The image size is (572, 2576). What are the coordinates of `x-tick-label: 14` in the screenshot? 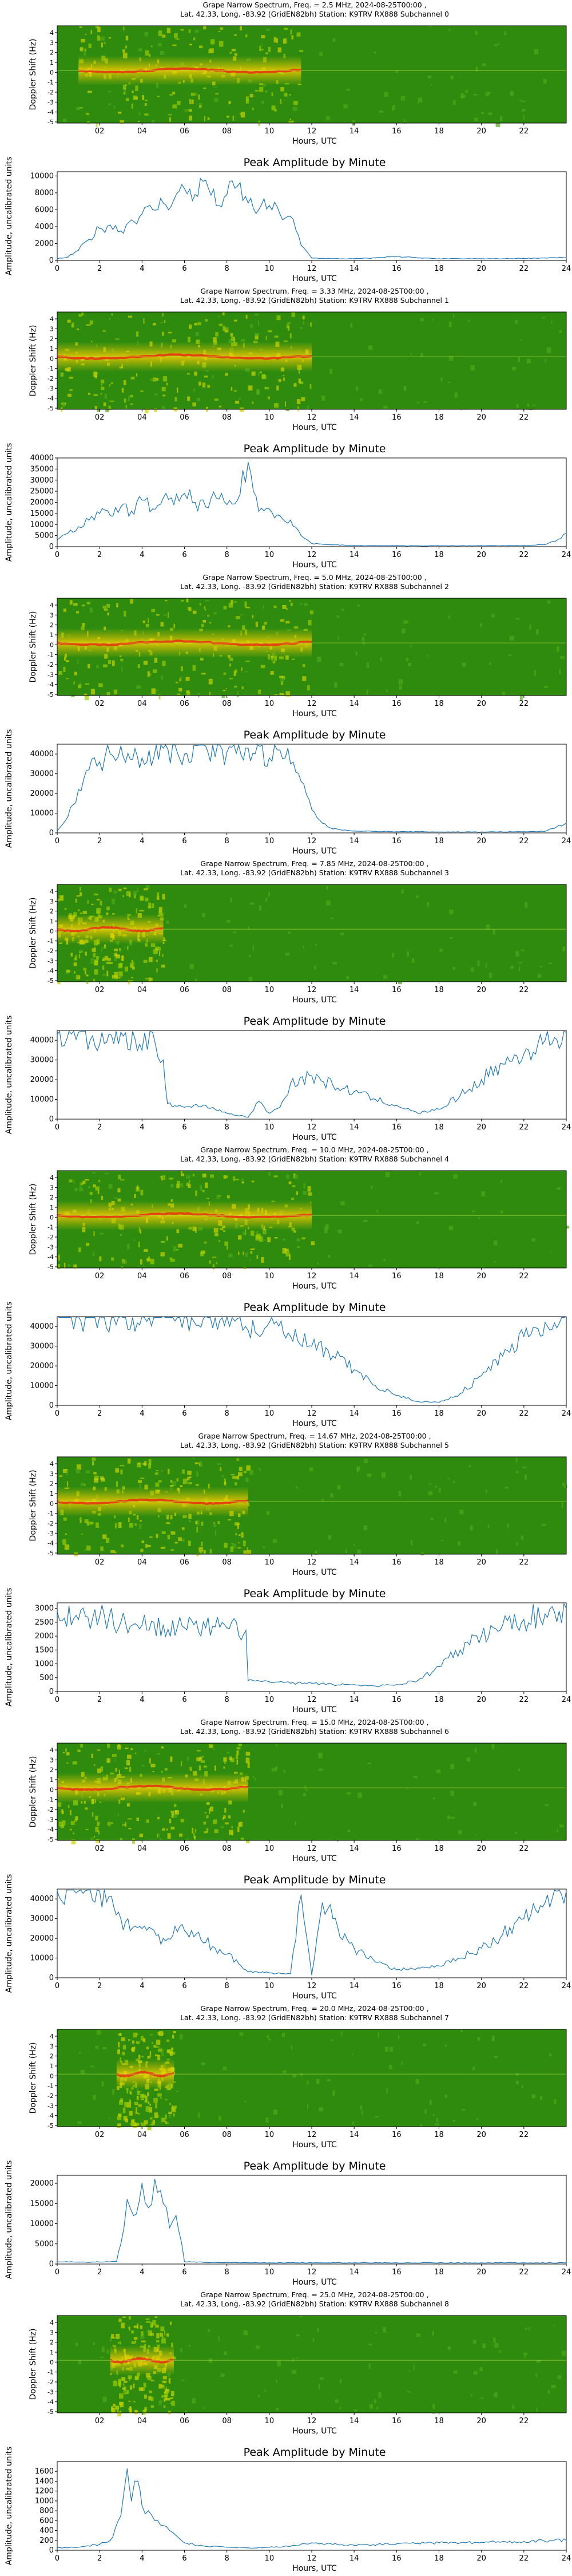 It's located at (354, 1700).